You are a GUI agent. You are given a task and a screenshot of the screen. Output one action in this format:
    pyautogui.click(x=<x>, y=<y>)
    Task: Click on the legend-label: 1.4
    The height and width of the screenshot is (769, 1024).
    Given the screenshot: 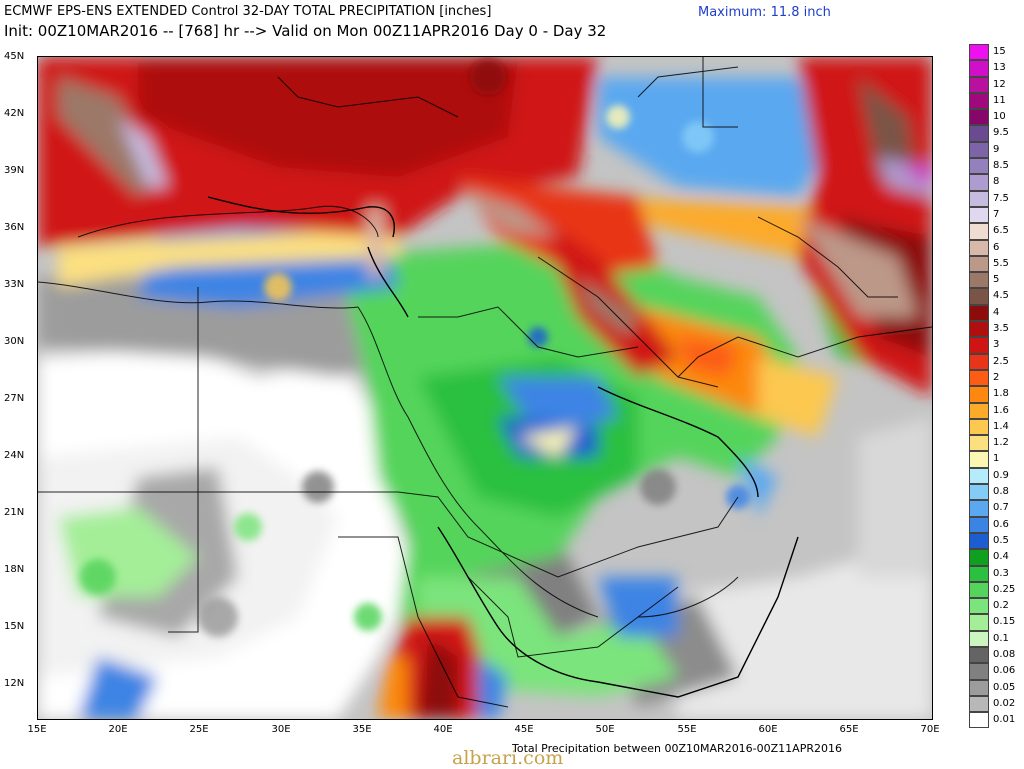 What is the action you would take?
    pyautogui.click(x=1001, y=426)
    